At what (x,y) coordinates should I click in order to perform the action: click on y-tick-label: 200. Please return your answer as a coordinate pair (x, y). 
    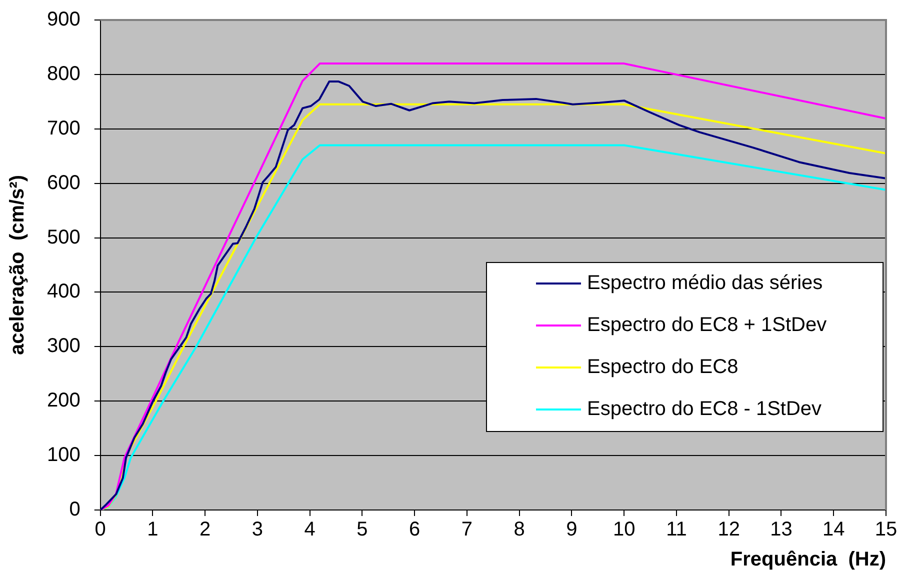
    Looking at the image, I should click on (63, 401).